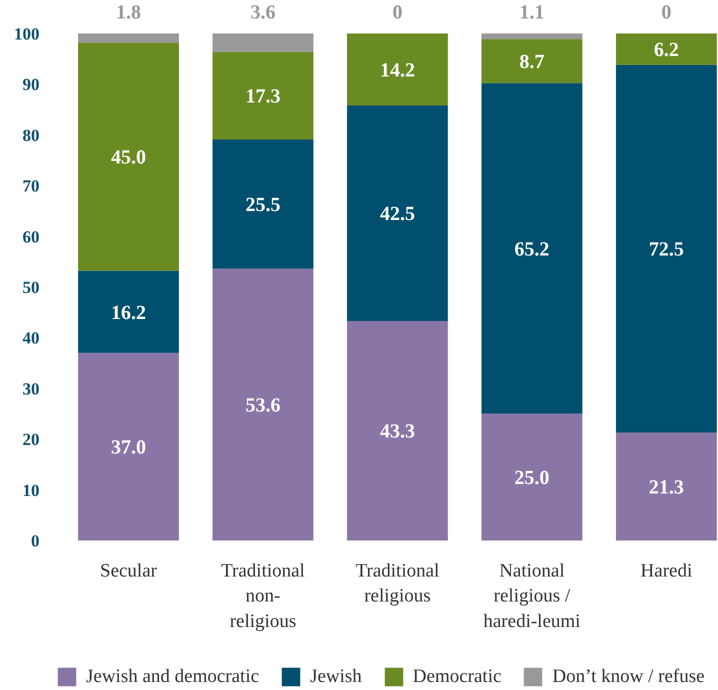 The height and width of the screenshot is (690, 718). I want to click on data-label: 72.5, so click(666, 249).